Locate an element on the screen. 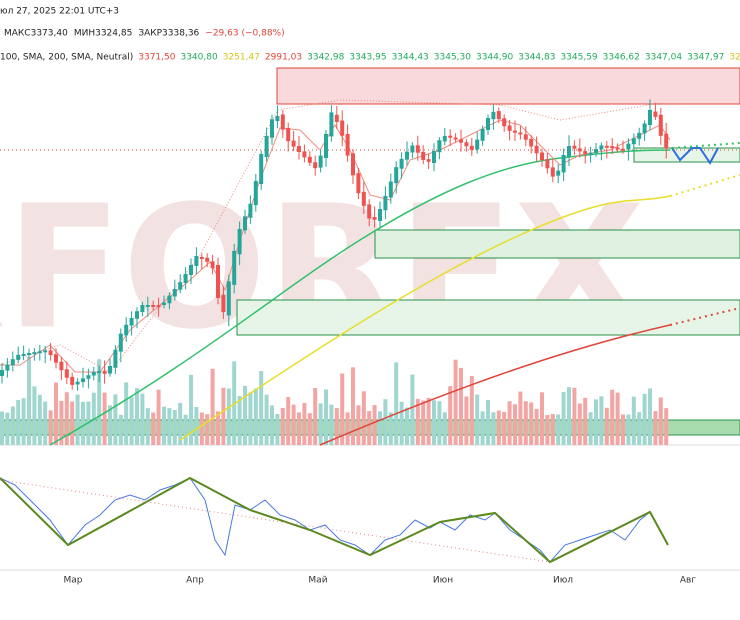 This screenshot has width=740, height=620. time-label: Апр is located at coordinates (195, 581).